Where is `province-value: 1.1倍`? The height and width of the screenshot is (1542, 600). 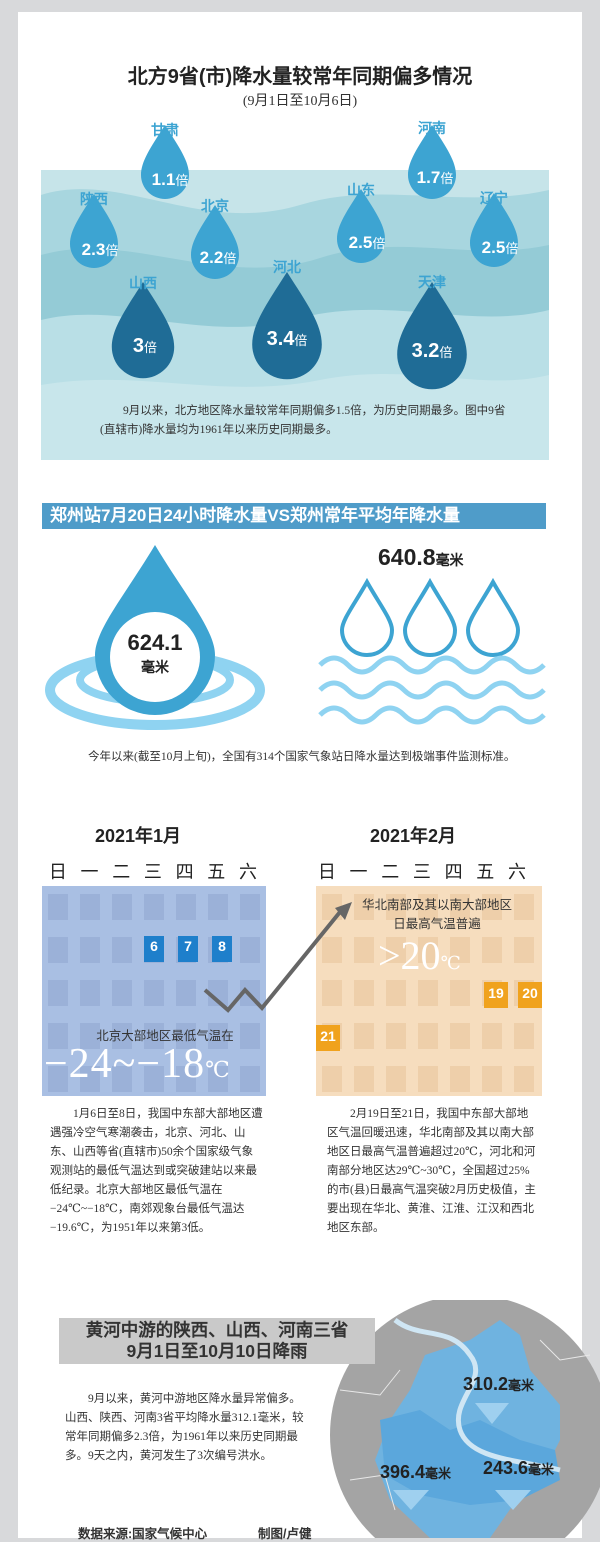 province-value: 1.1倍 is located at coordinates (170, 179).